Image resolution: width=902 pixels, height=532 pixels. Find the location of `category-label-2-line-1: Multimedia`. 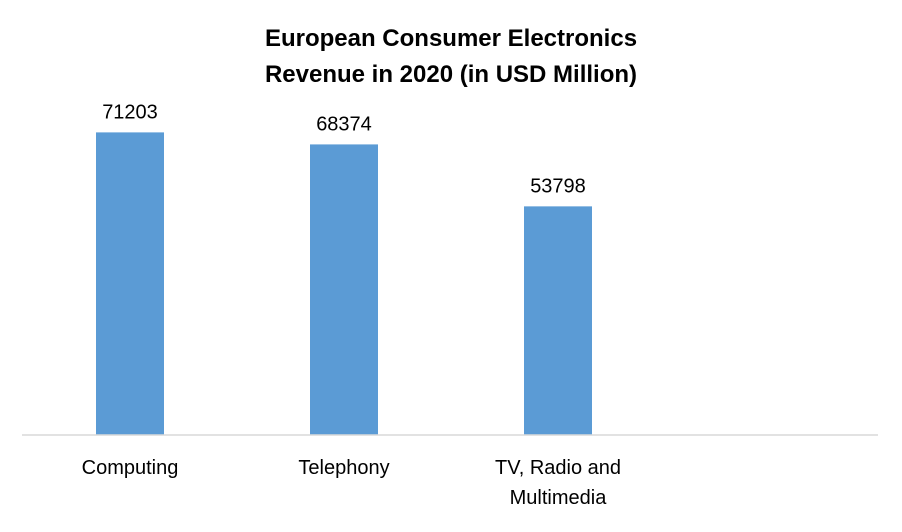

category-label-2-line-1: Multimedia is located at coordinates (559, 498).